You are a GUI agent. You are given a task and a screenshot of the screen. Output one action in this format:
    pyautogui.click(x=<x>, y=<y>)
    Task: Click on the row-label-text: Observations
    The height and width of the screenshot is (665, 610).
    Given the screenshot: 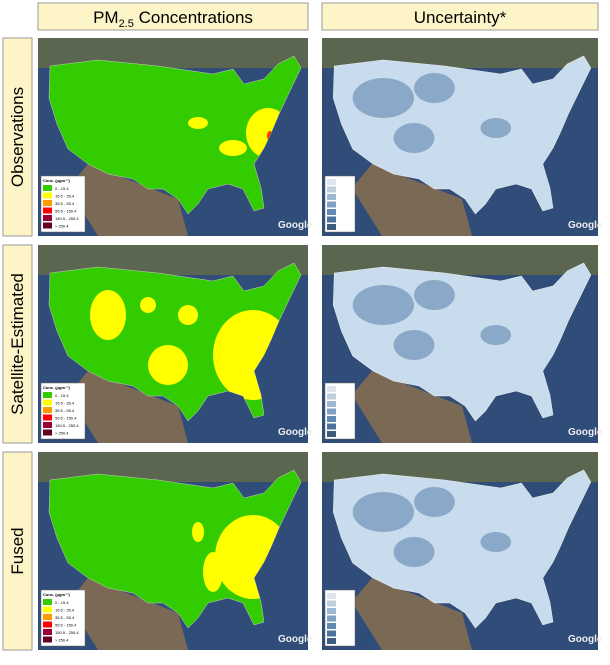 What is the action you would take?
    pyautogui.click(x=17, y=137)
    